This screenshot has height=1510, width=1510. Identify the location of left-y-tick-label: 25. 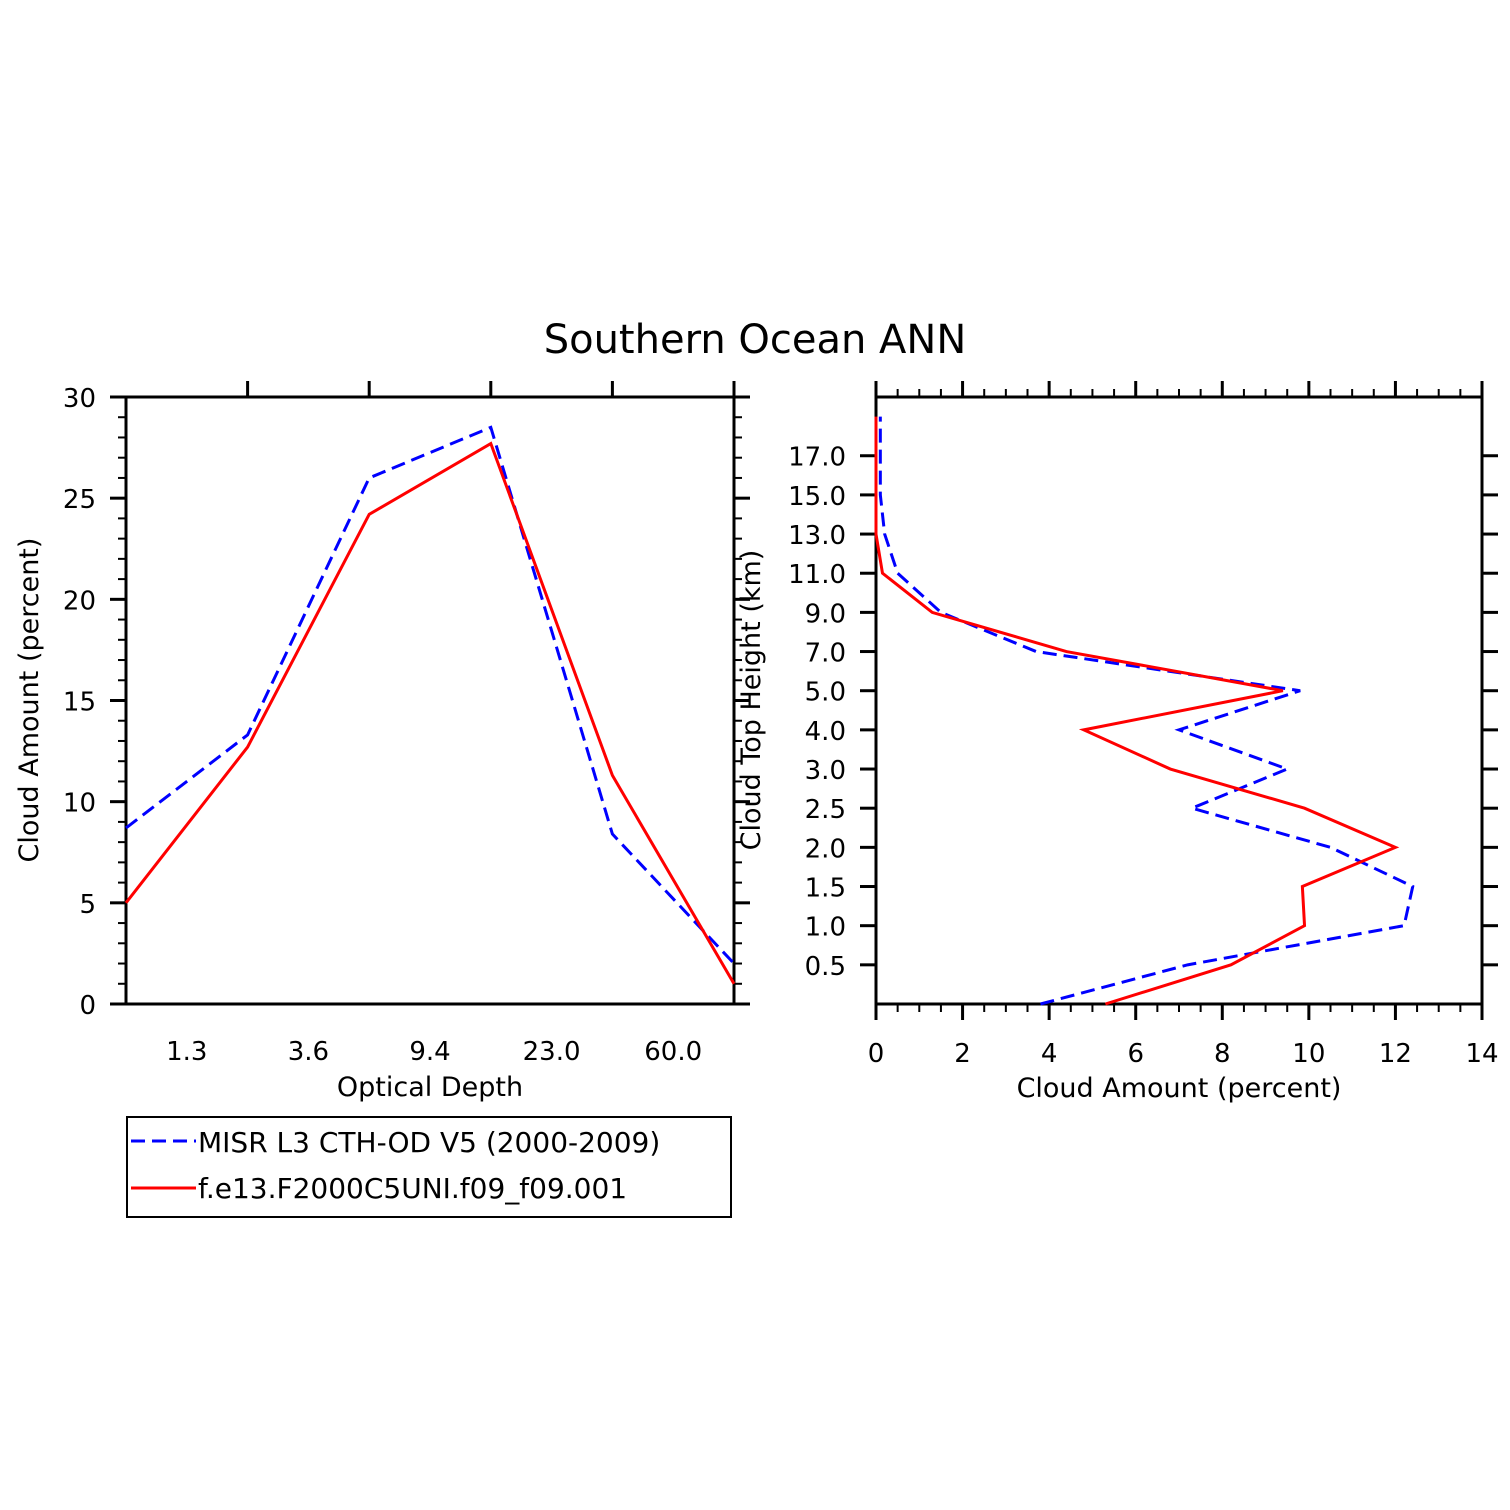
(79, 500).